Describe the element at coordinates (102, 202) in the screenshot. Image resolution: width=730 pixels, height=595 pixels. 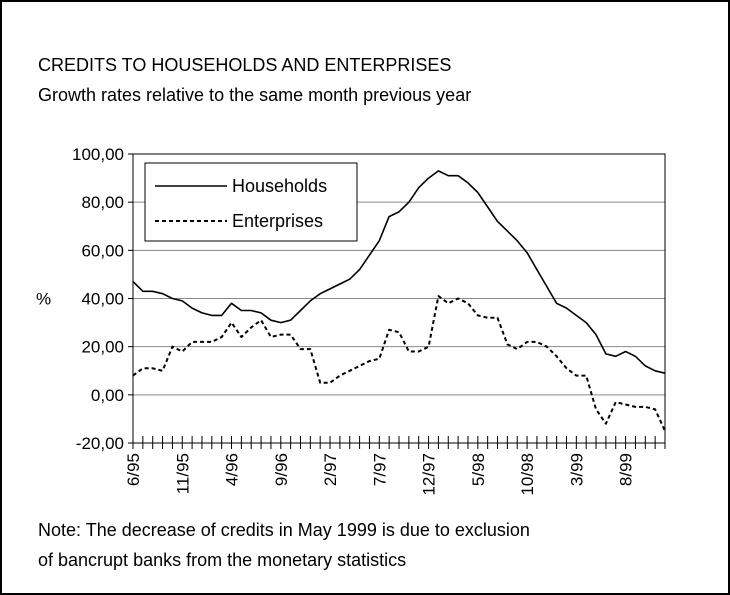
I see `y-tick-label: 80,00` at that location.